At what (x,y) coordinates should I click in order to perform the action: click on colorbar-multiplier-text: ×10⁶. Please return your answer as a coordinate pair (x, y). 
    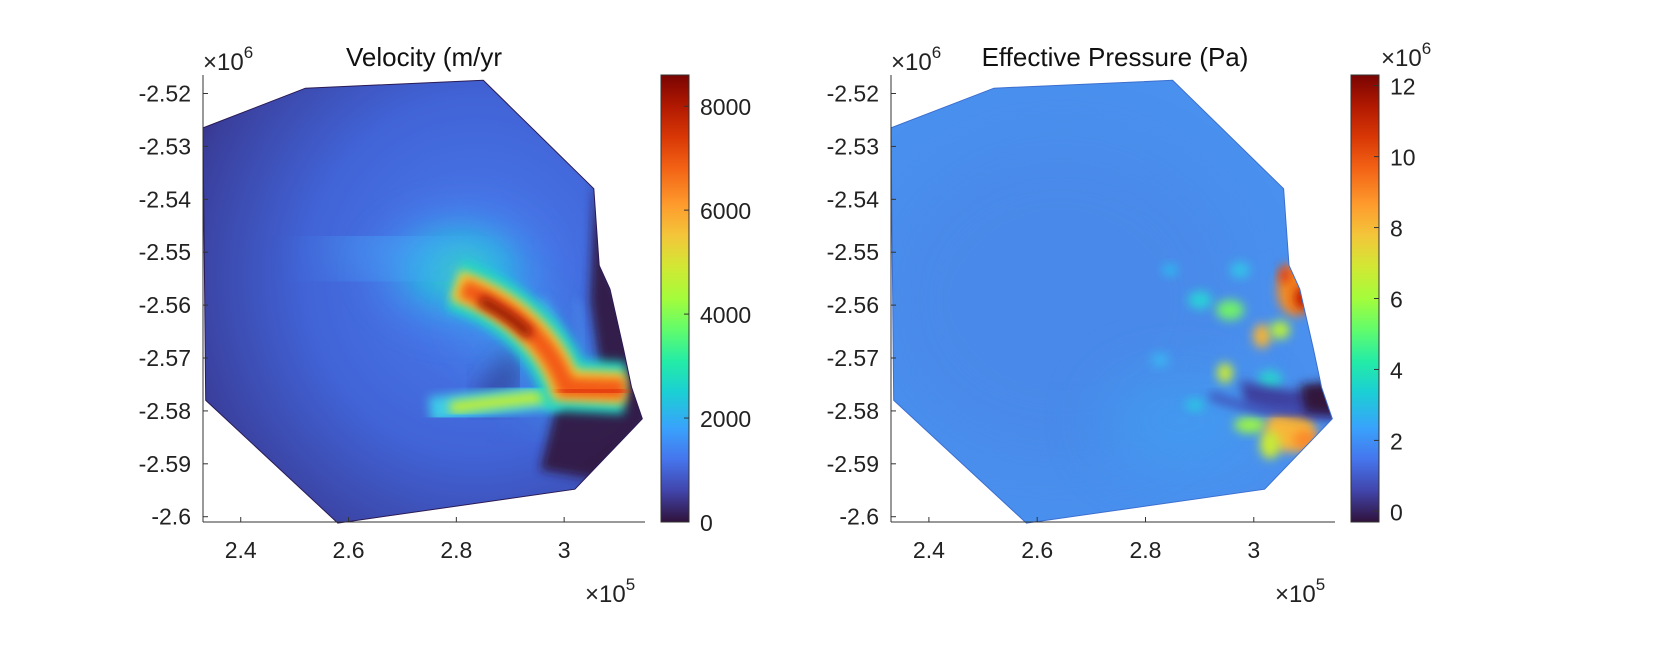
    Looking at the image, I should click on (1406, 55).